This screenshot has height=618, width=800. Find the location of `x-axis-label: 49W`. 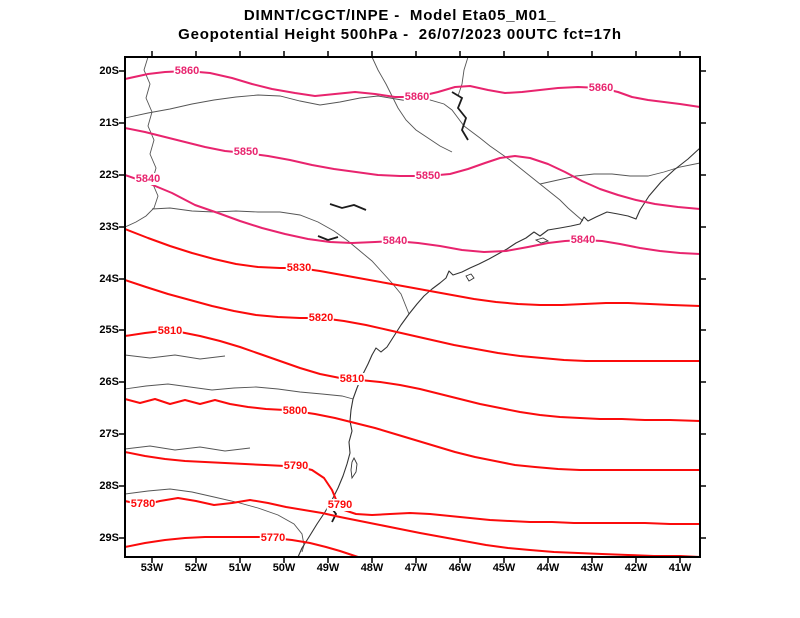

x-axis-label: 49W is located at coordinates (328, 568).